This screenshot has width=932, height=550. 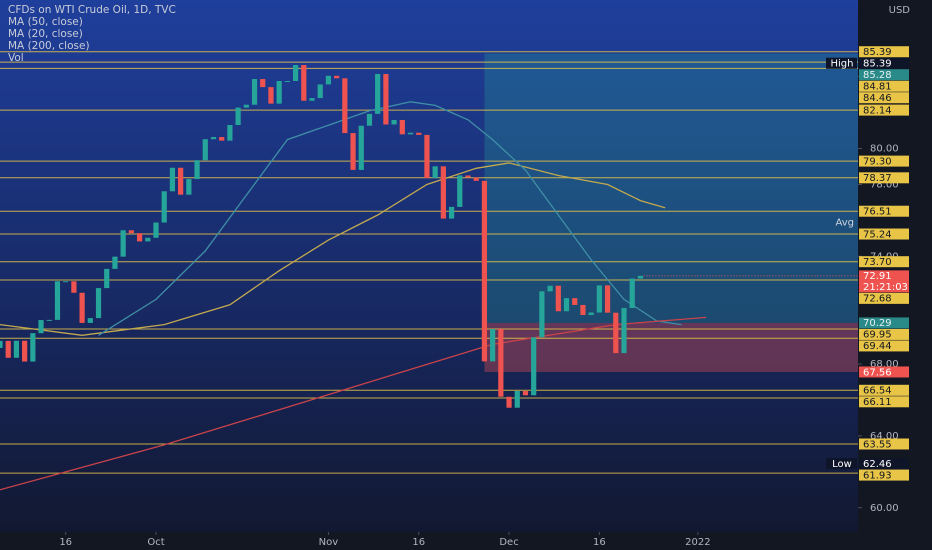 I want to click on price-label: 72.91, so click(x=877, y=276).